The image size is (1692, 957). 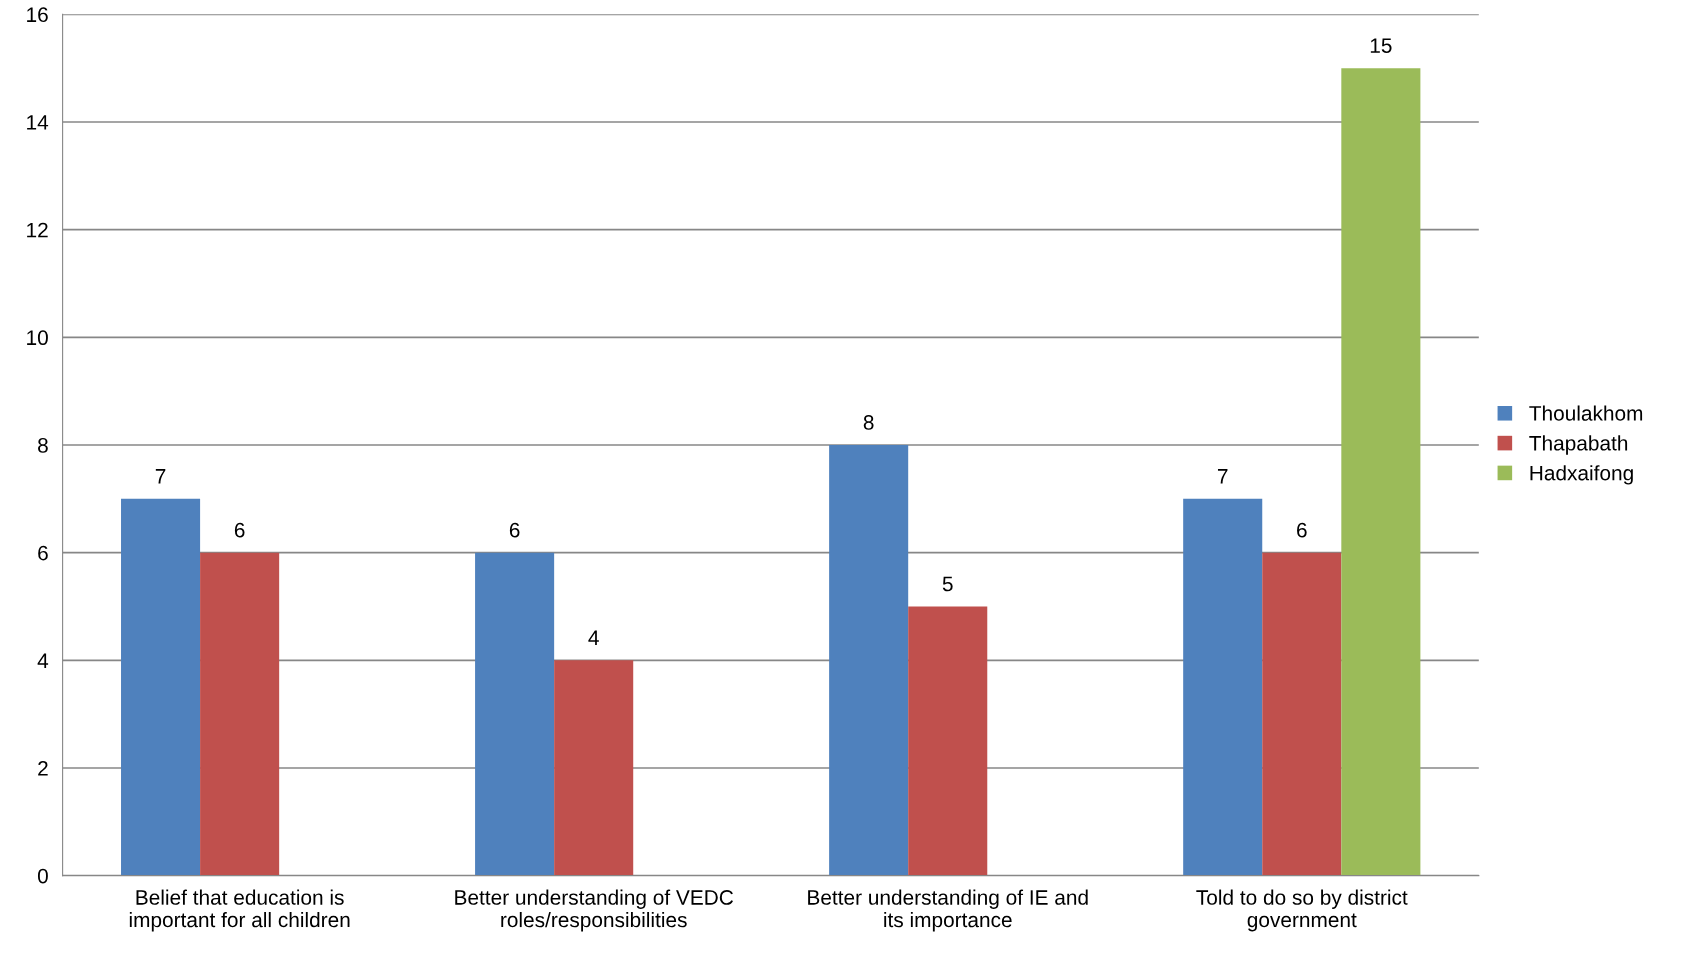 What do you see at coordinates (1581, 475) in the screenshot?
I see `legend-label: Hadxaifong` at bounding box center [1581, 475].